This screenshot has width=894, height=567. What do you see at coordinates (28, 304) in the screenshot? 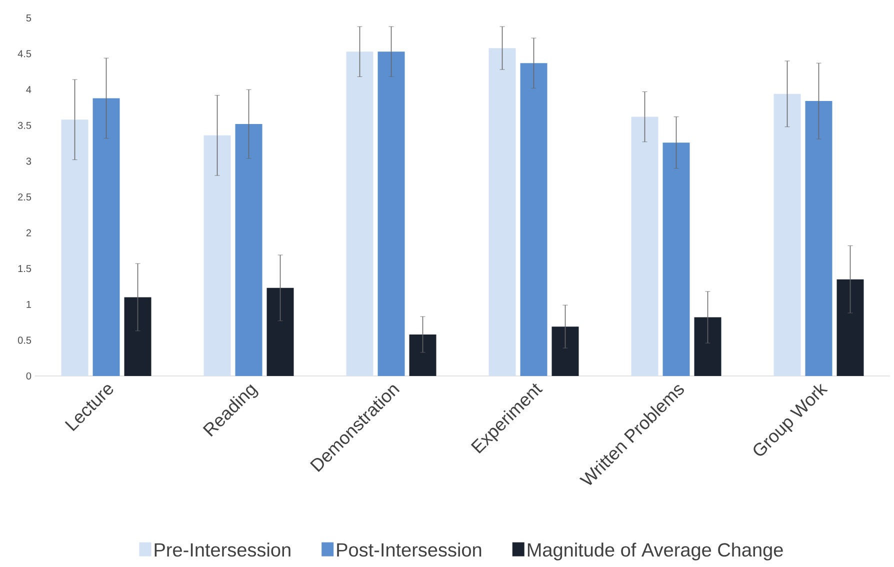
I see `y-tick-label: 1` at bounding box center [28, 304].